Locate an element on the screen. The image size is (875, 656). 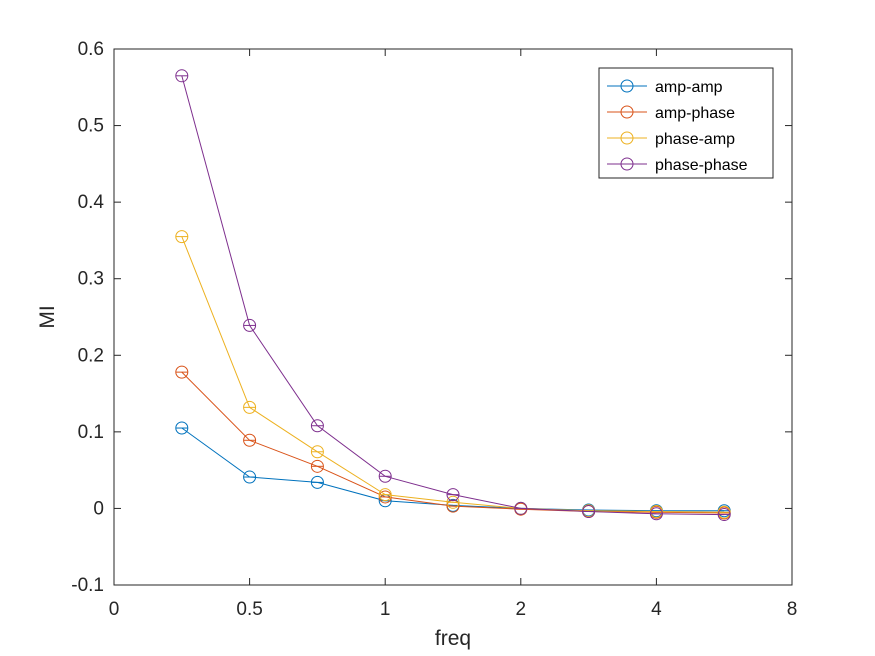
y-tick-label: 0.5 is located at coordinates (91, 126).